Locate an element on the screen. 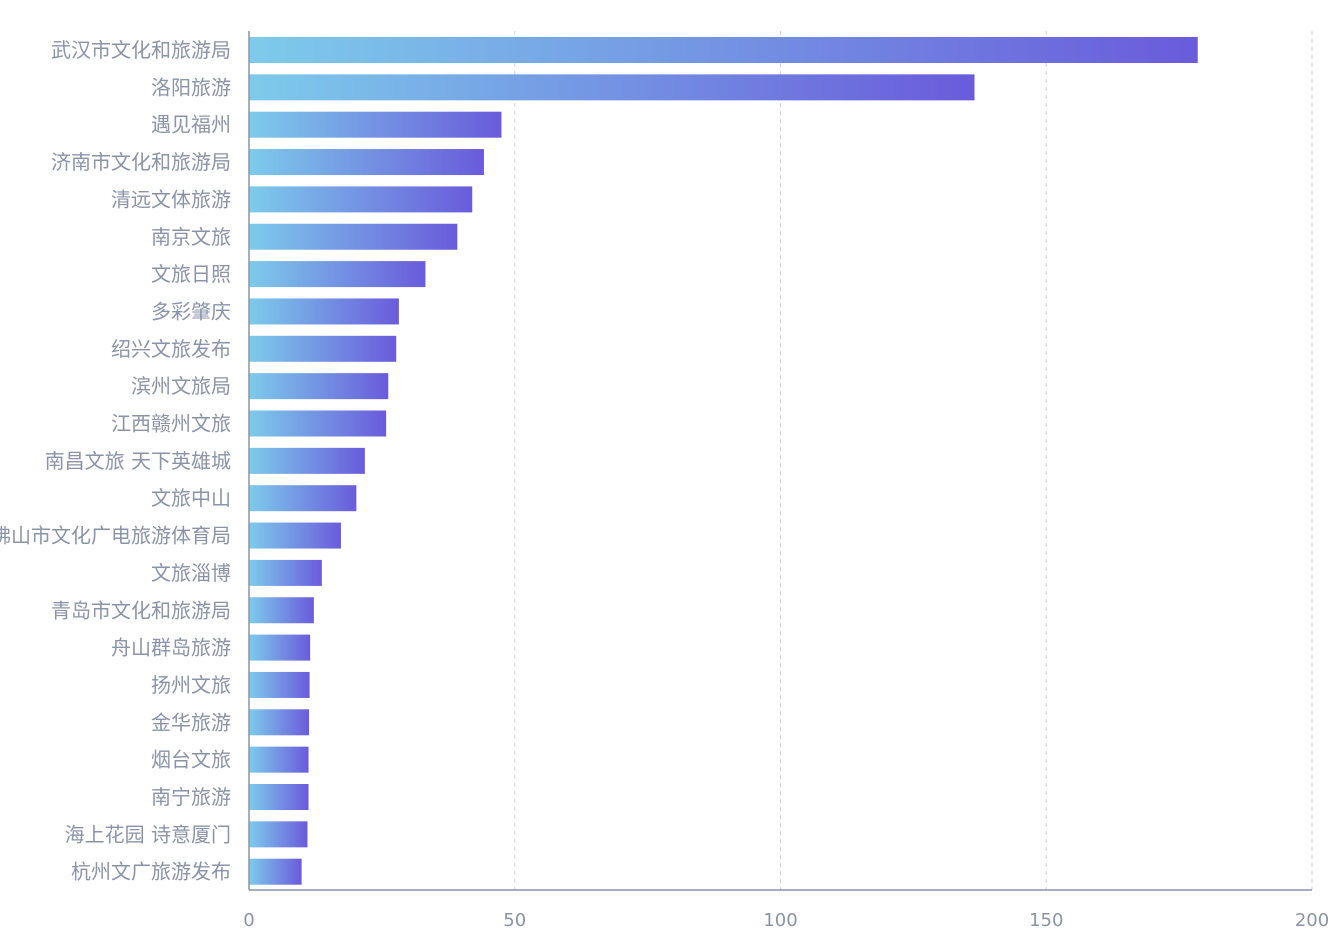 The image size is (1330, 936). category-label: 洛阳旅游 is located at coordinates (191, 87).